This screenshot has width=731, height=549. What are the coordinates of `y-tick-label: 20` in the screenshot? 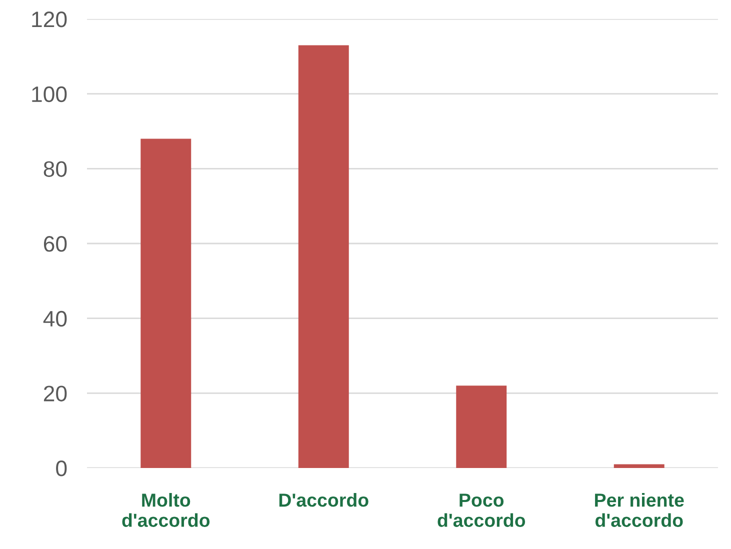 It's located at (55, 394).